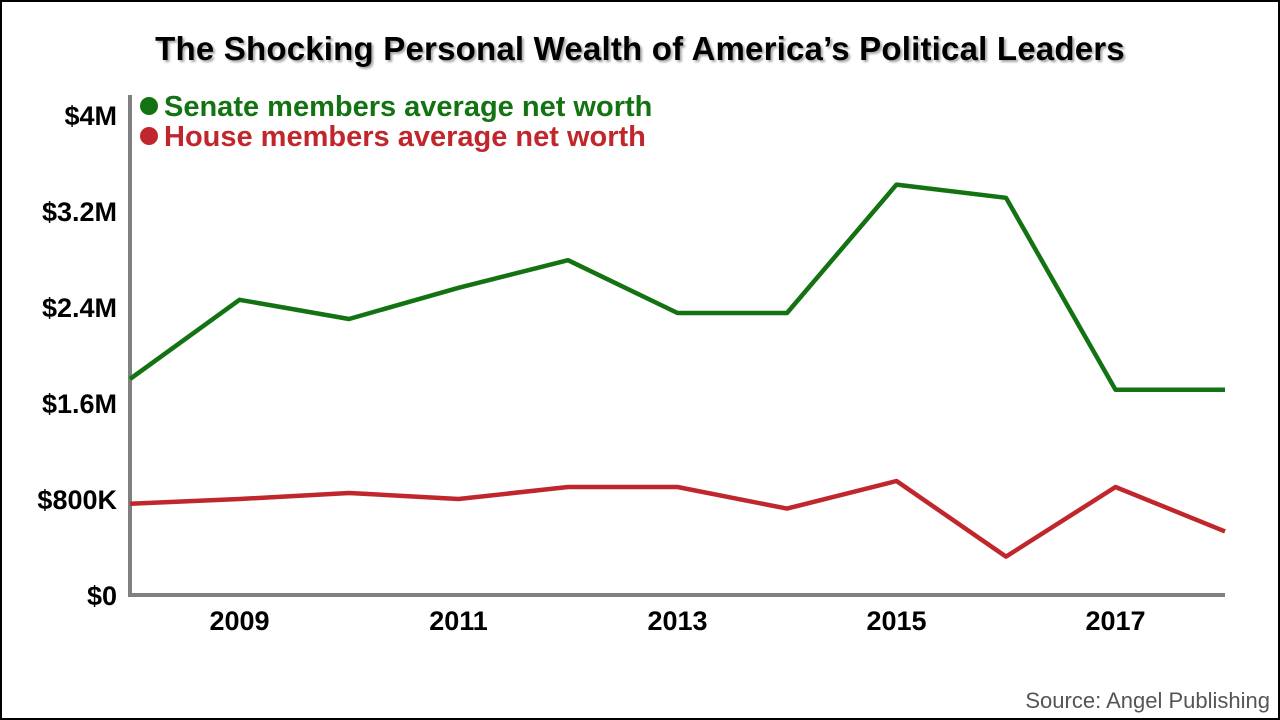 The height and width of the screenshot is (720, 1280). I want to click on legend-label: House members average net worth, so click(405, 137).